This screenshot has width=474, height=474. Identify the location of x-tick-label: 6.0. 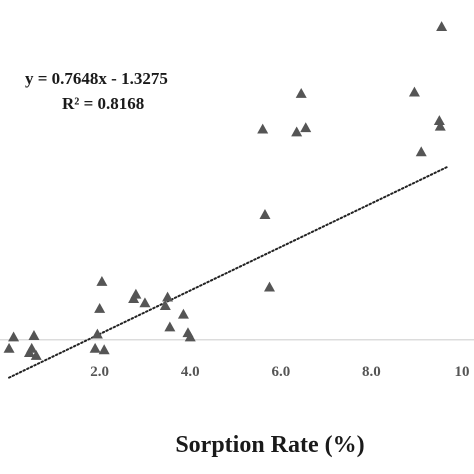
(280, 372).